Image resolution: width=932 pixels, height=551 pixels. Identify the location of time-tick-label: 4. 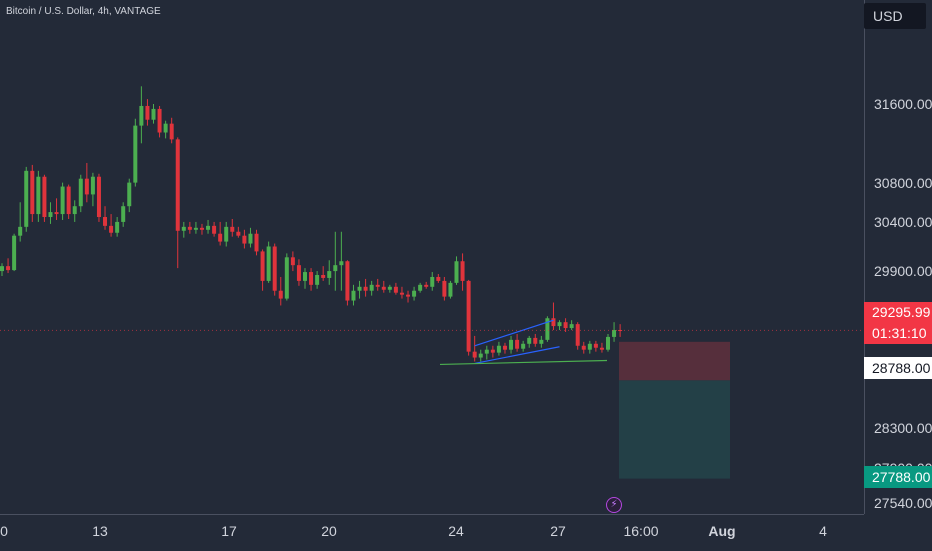
(823, 531).